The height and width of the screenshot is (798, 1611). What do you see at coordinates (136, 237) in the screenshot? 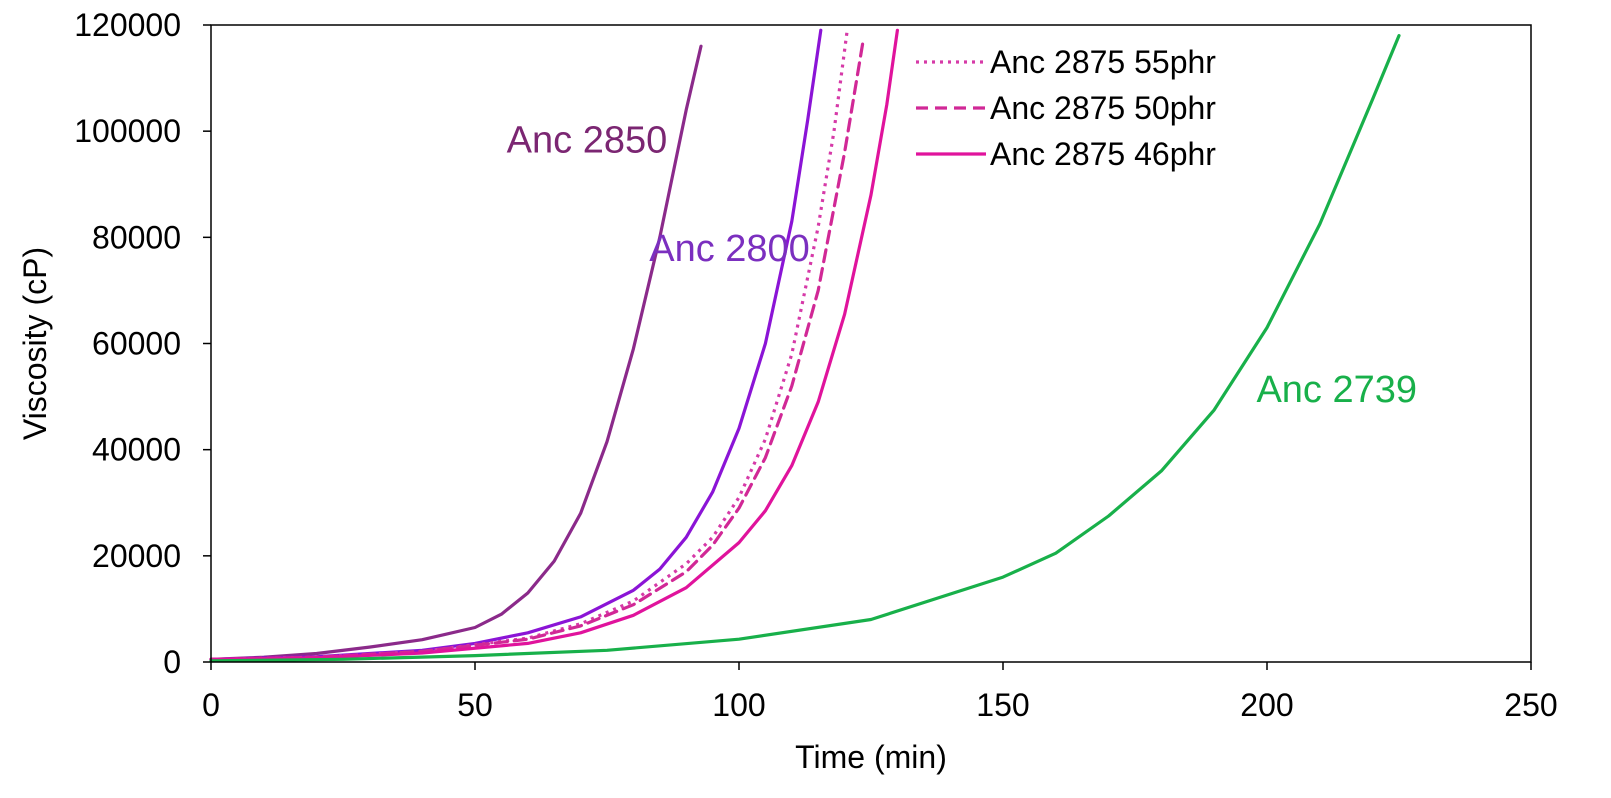
I see `y-tick-label: 80000` at bounding box center [136, 237].